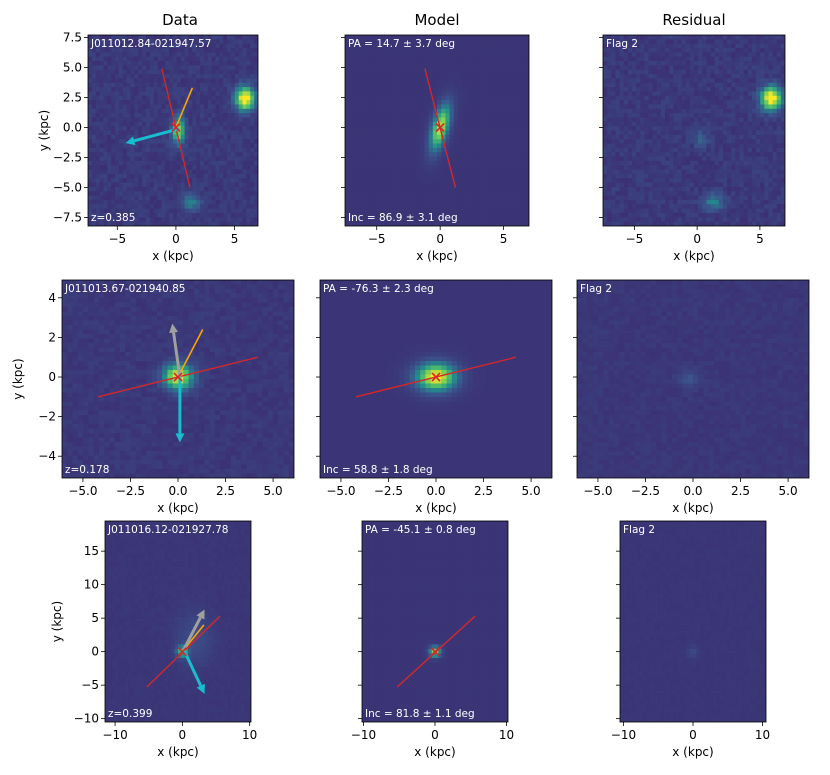  I want to click on column-title-data: Data, so click(180, 20).